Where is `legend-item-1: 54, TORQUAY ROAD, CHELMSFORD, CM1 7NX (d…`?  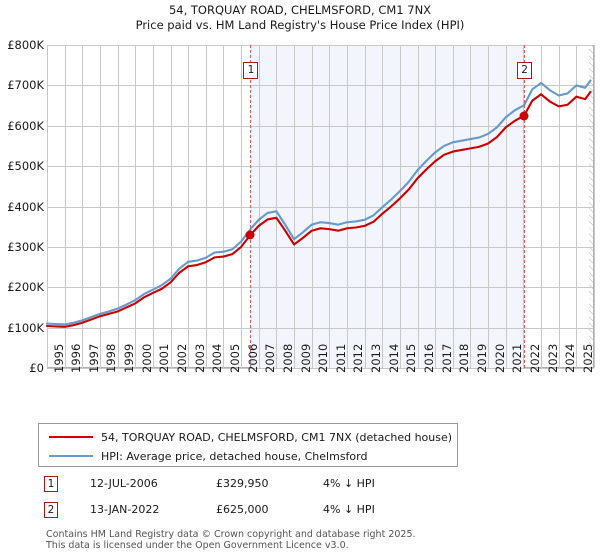 legend-item-1: 54, TORQUAY ROAD, CHELMSFORD, CM1 7NX (d… is located at coordinates (245, 437).